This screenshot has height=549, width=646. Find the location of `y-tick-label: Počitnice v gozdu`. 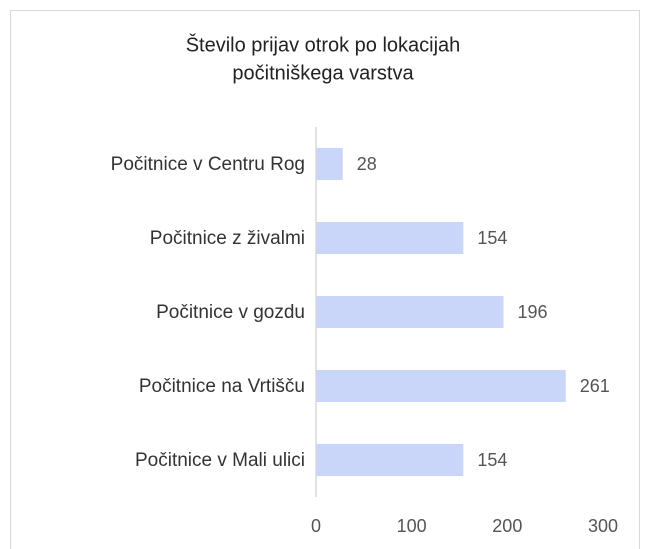

y-tick-label: Počitnice v gozdu is located at coordinates (230, 312).